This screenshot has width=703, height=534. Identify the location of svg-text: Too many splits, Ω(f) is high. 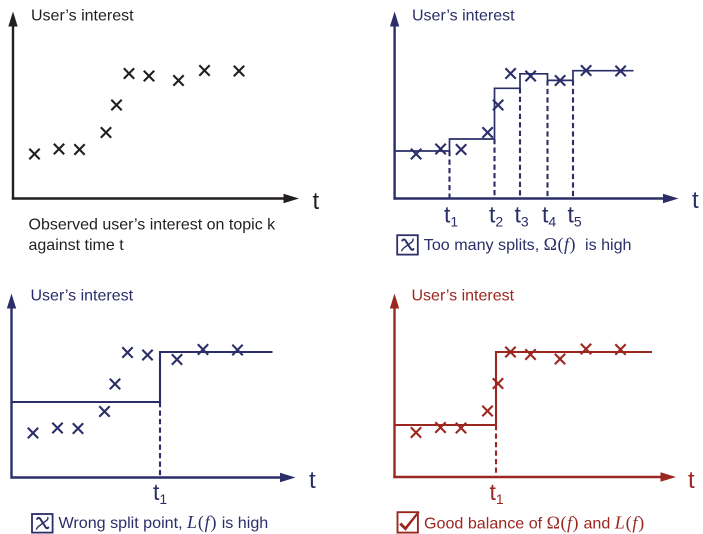
(528, 244).